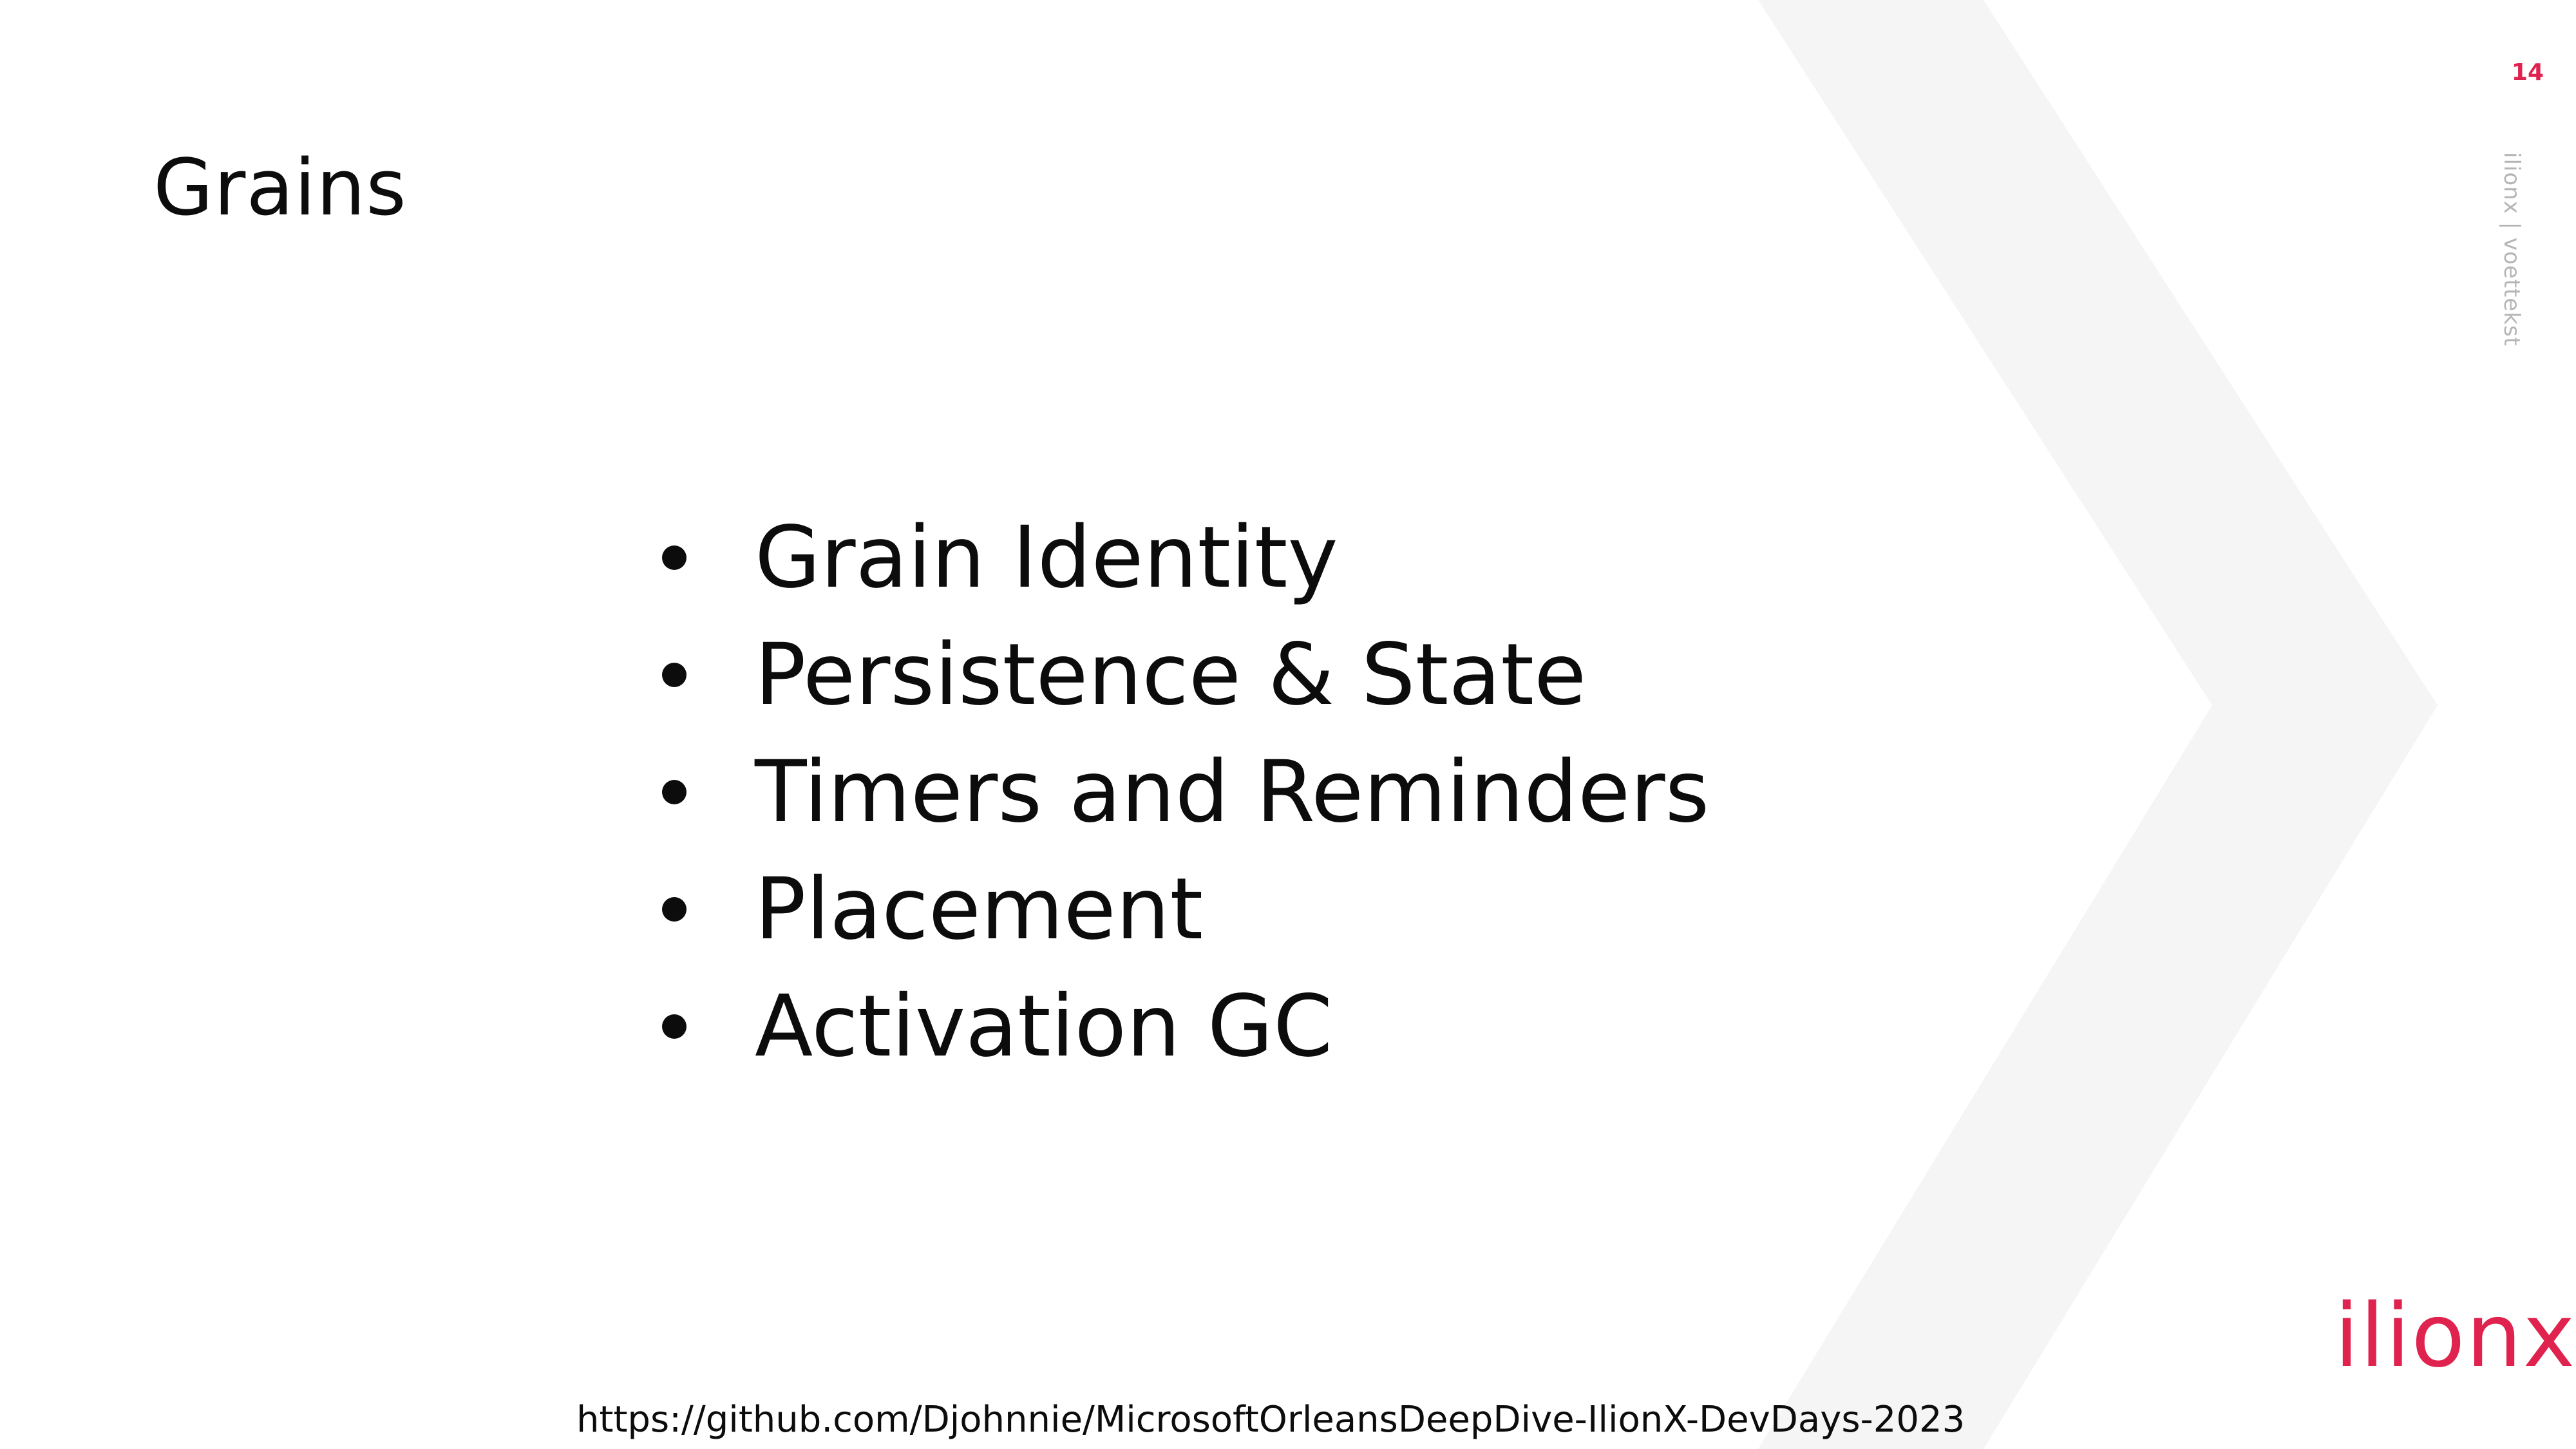 This screenshot has height=1449, width=2576. I want to click on bullet-item: Grain Identity, so click(1179, 557).